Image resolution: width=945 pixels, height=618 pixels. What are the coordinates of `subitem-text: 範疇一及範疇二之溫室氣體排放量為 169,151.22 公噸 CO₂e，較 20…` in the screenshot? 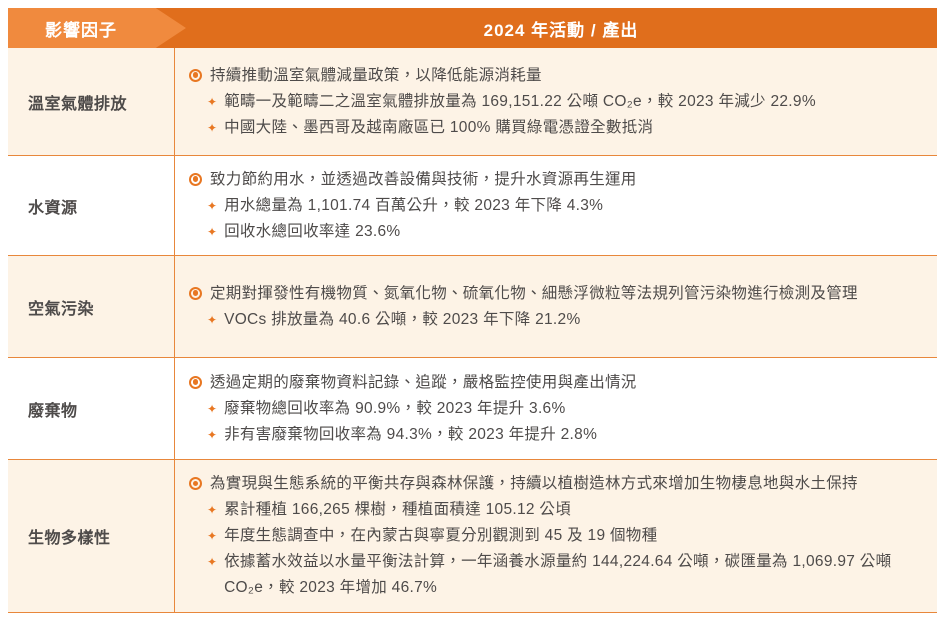 It's located at (520, 101).